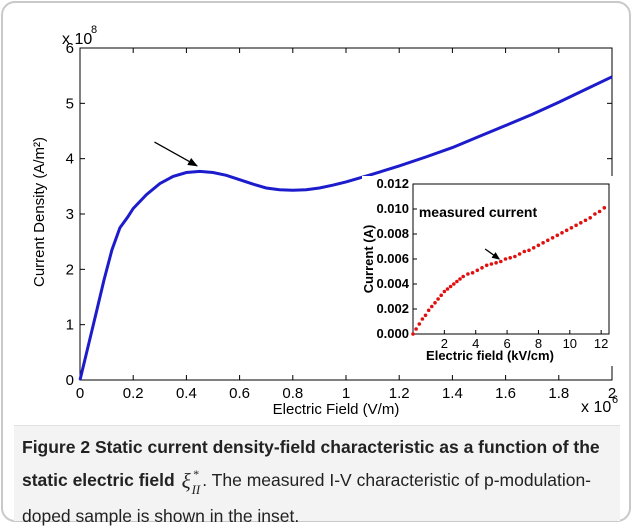 The image size is (636, 530). Describe the element at coordinates (191, 482) in the screenshot. I see `caption-symbol: ξ *II` at that location.